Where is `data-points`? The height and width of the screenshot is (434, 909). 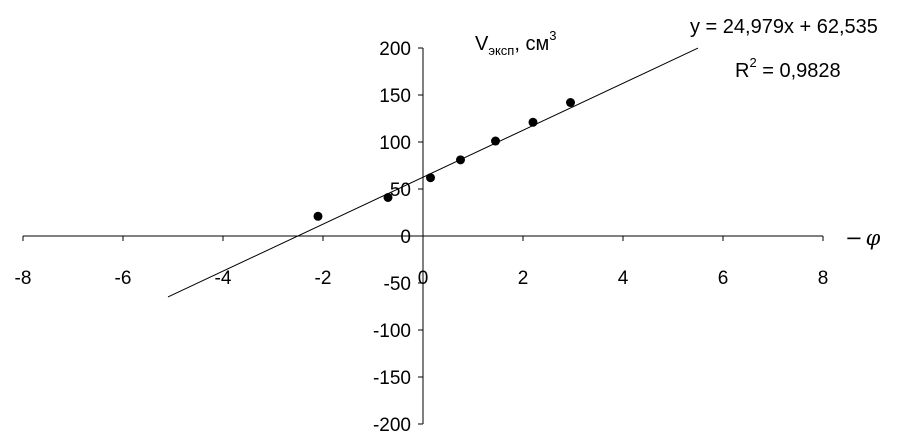 data-points is located at coordinates (444, 159).